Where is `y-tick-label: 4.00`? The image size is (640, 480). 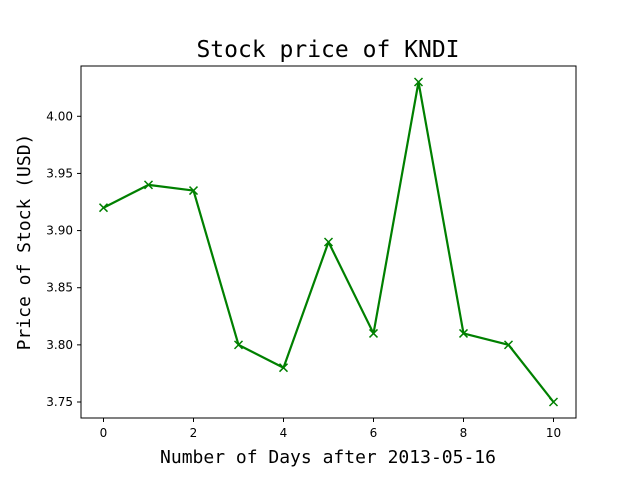
y-tick-label: 4.00 is located at coordinates (59, 116).